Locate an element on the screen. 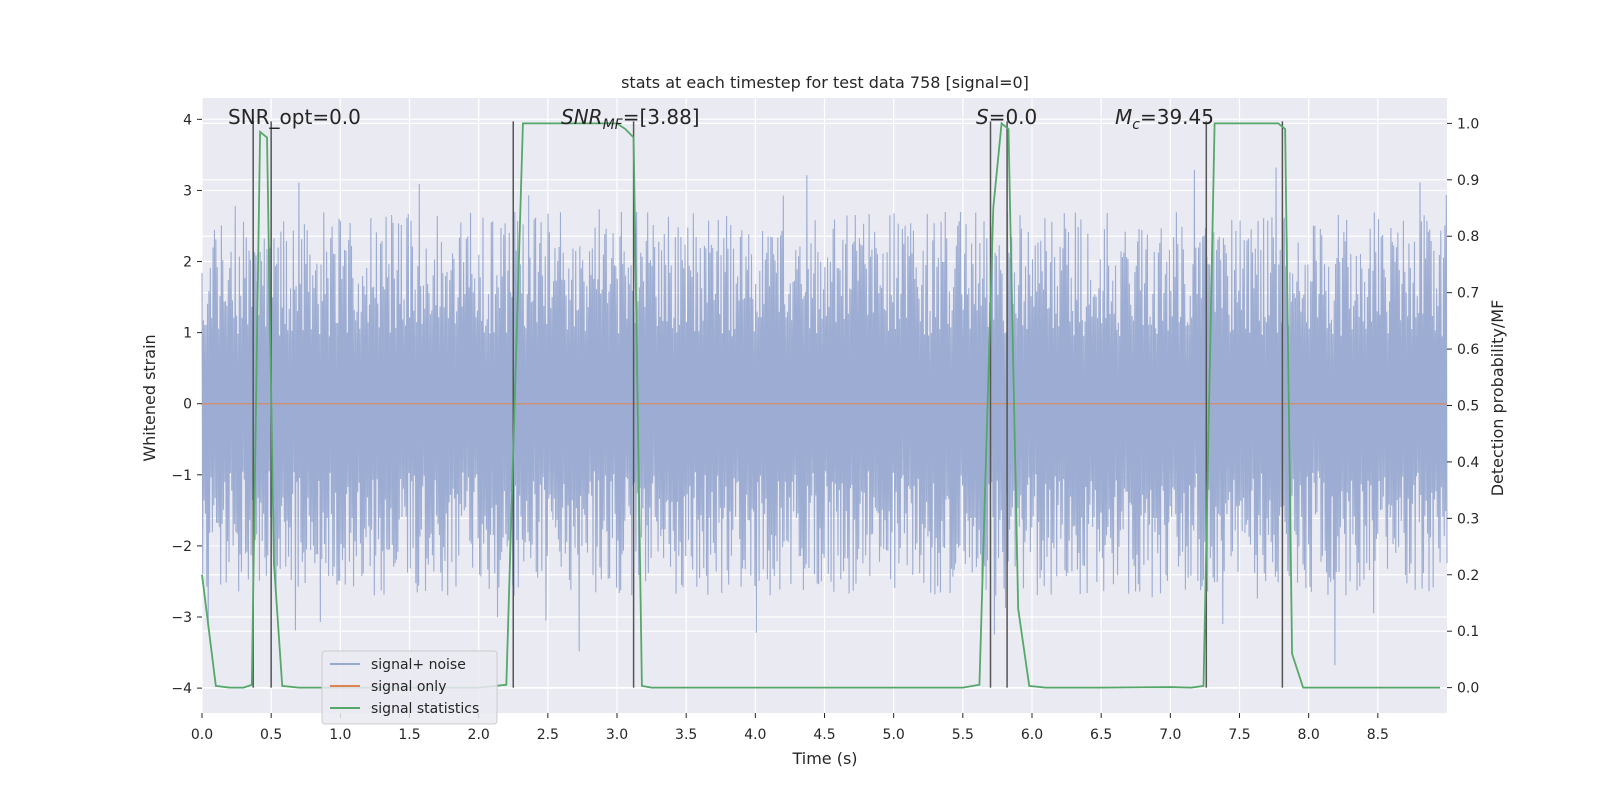 This screenshot has width=1600, height=800. y-left-tick-label: 1 is located at coordinates (187, 334).